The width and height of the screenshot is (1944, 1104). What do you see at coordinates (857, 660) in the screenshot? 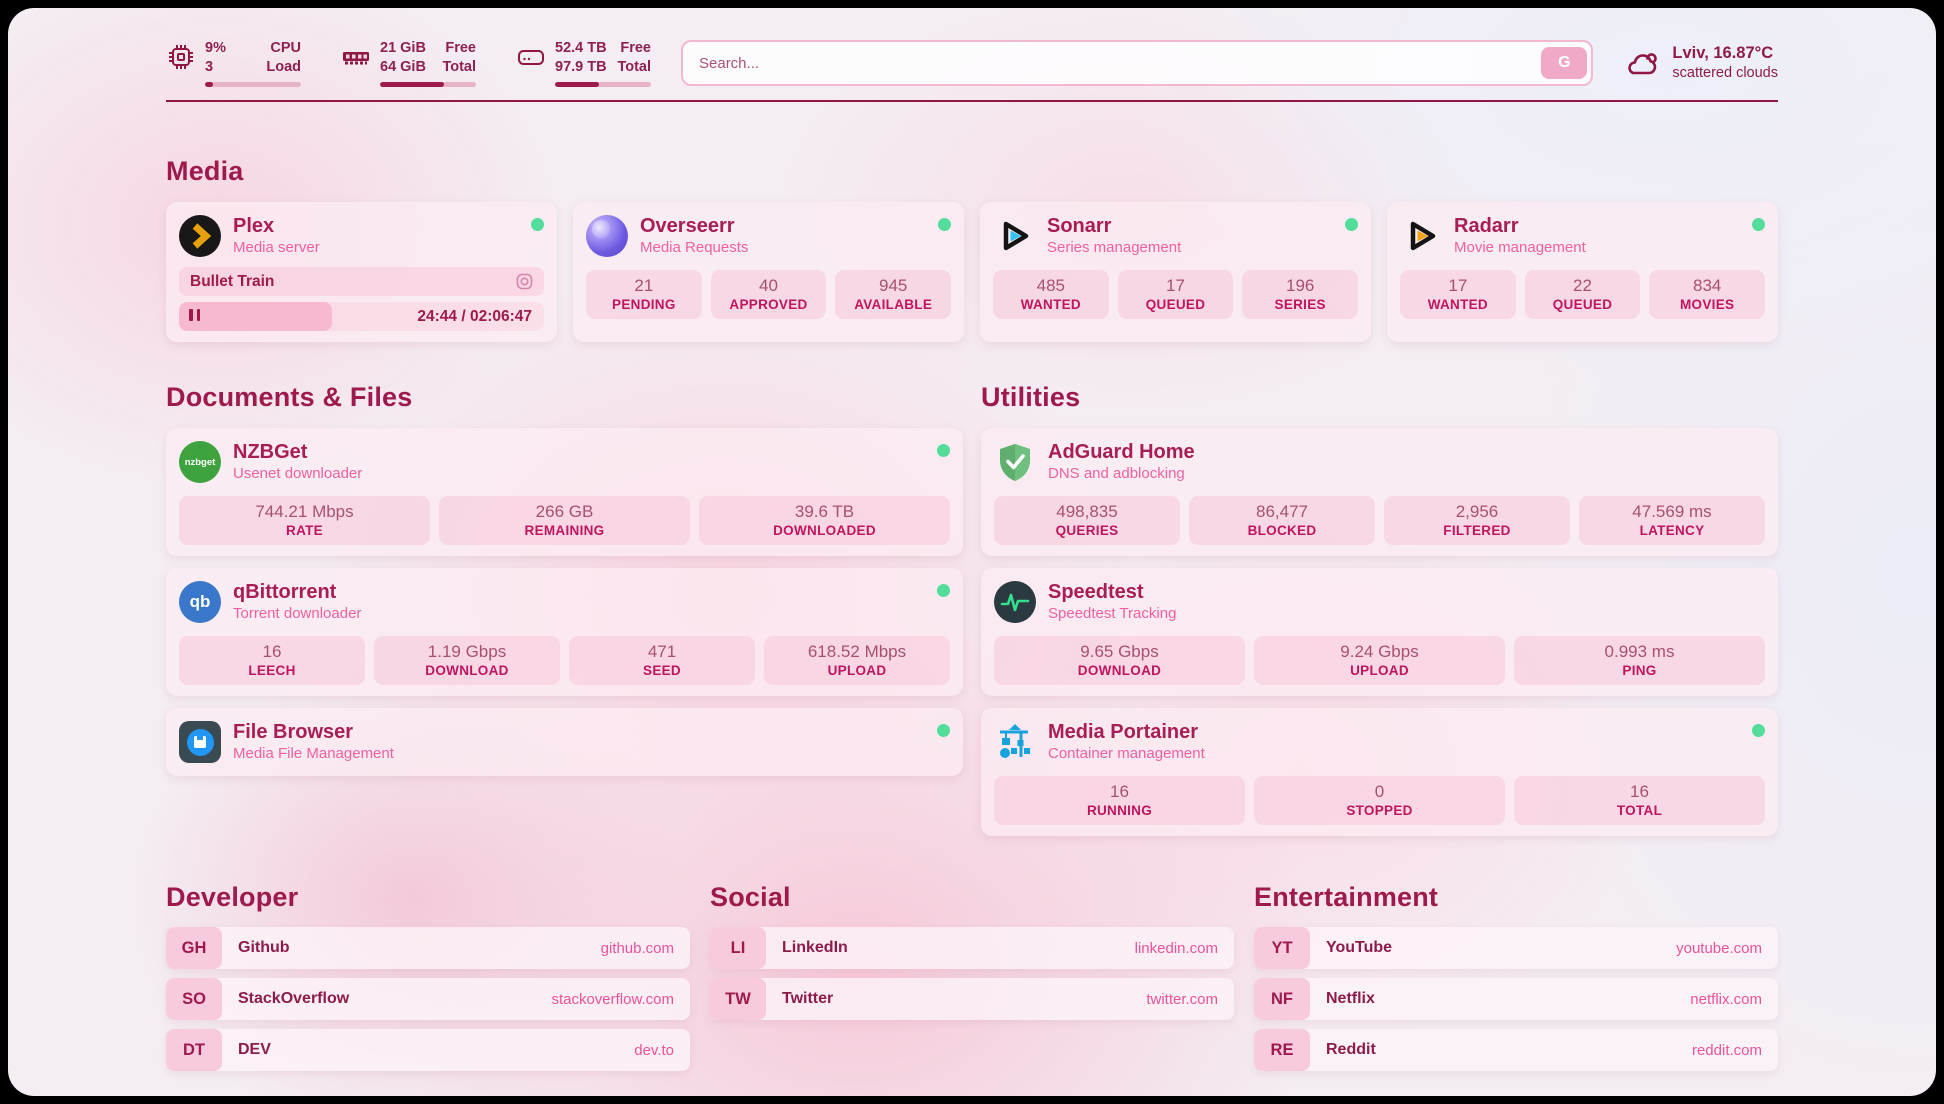
I see `stat-tile: 618.52 Mbps UPLOAD` at bounding box center [857, 660].